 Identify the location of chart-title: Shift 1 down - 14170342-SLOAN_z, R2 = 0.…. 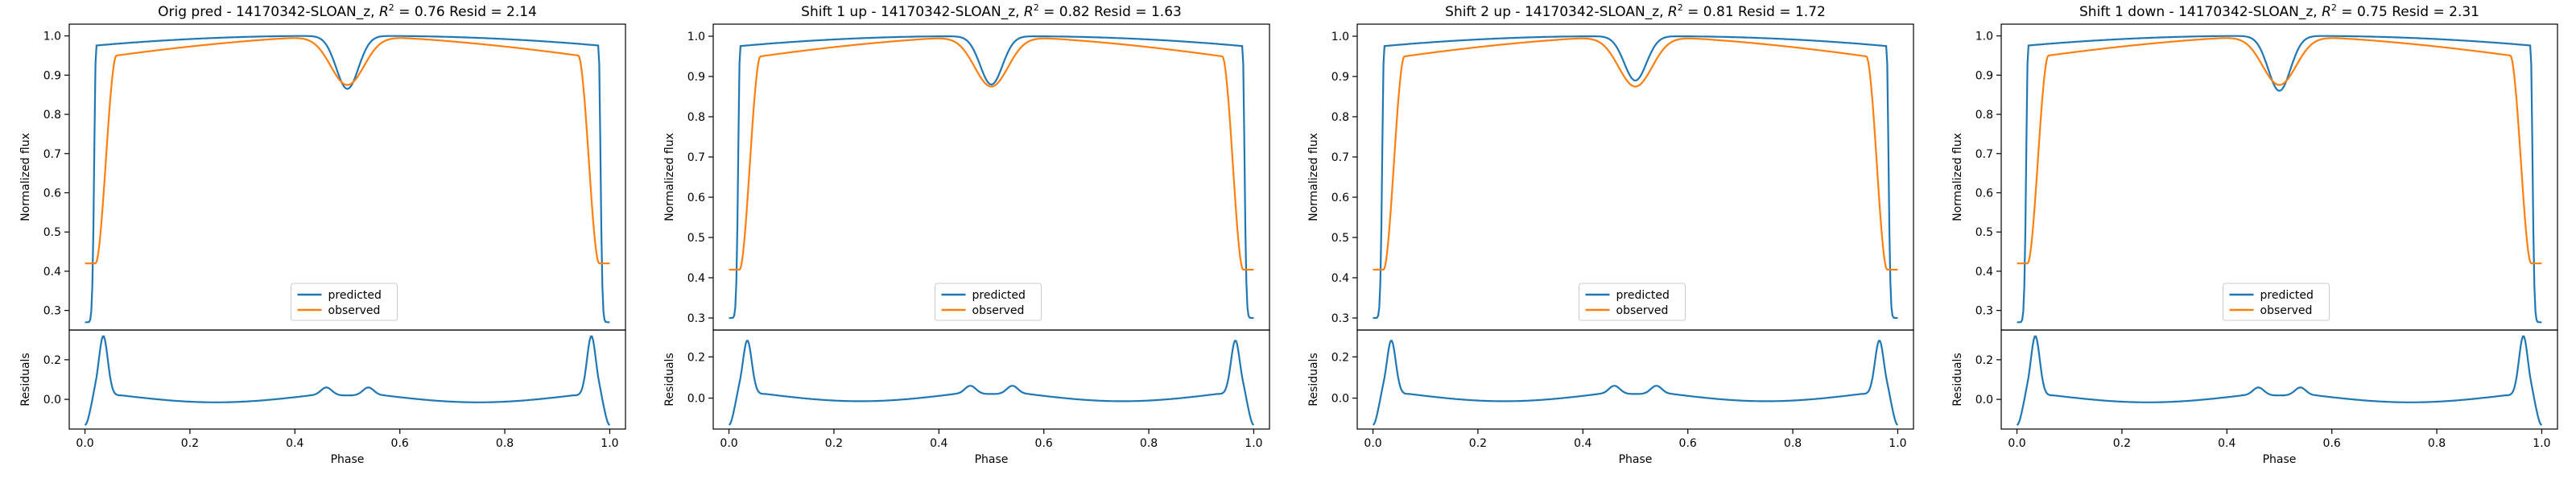
(2279, 11).